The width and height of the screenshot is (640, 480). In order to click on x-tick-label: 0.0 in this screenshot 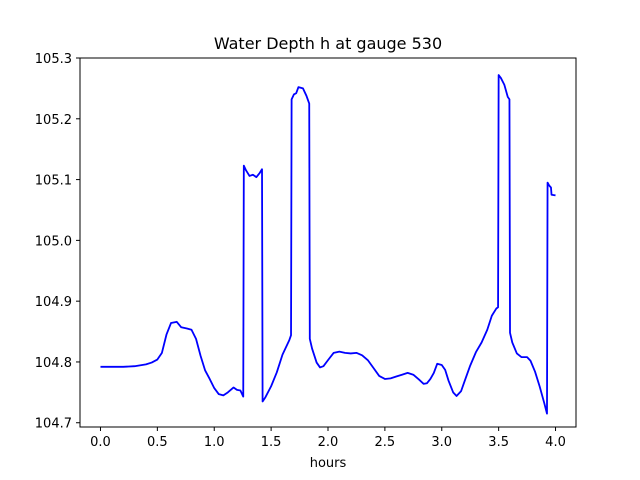, I will do `click(100, 442)`.